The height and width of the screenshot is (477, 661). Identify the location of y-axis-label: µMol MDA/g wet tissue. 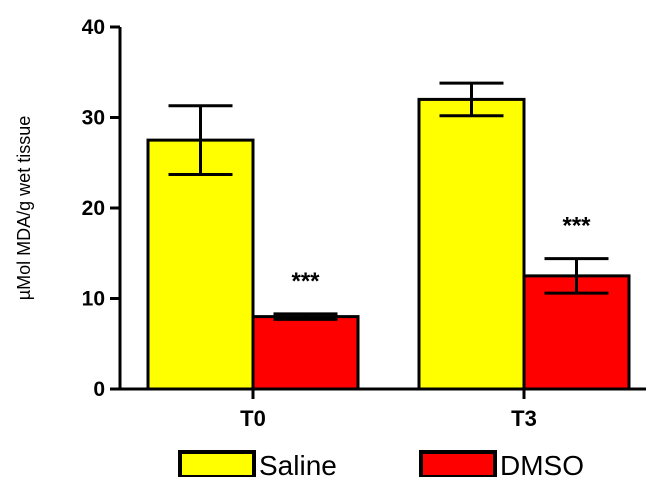
(24, 208).